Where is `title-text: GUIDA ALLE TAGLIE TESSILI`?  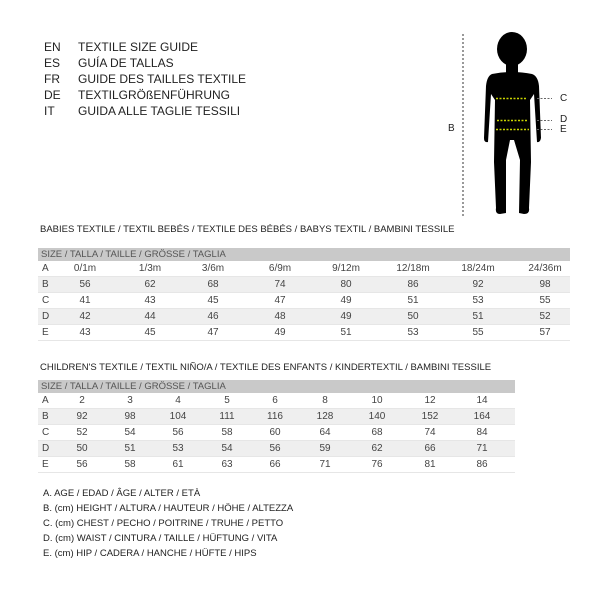
title-text: GUIDA ALLE TAGLIE TESSILI is located at coordinates (159, 111).